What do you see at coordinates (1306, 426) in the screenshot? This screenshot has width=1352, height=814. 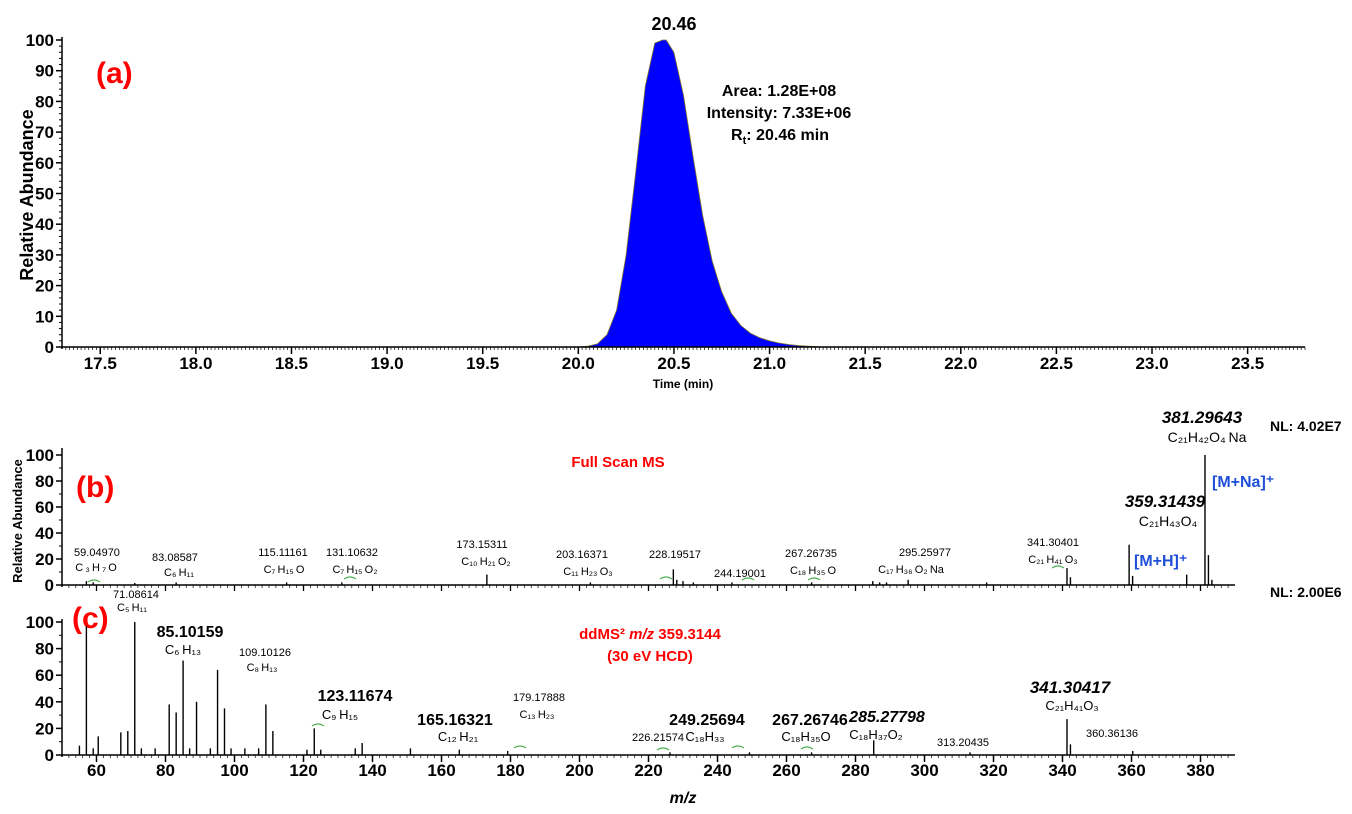 I see `panel-b-nl: NL: 4.02E7` at bounding box center [1306, 426].